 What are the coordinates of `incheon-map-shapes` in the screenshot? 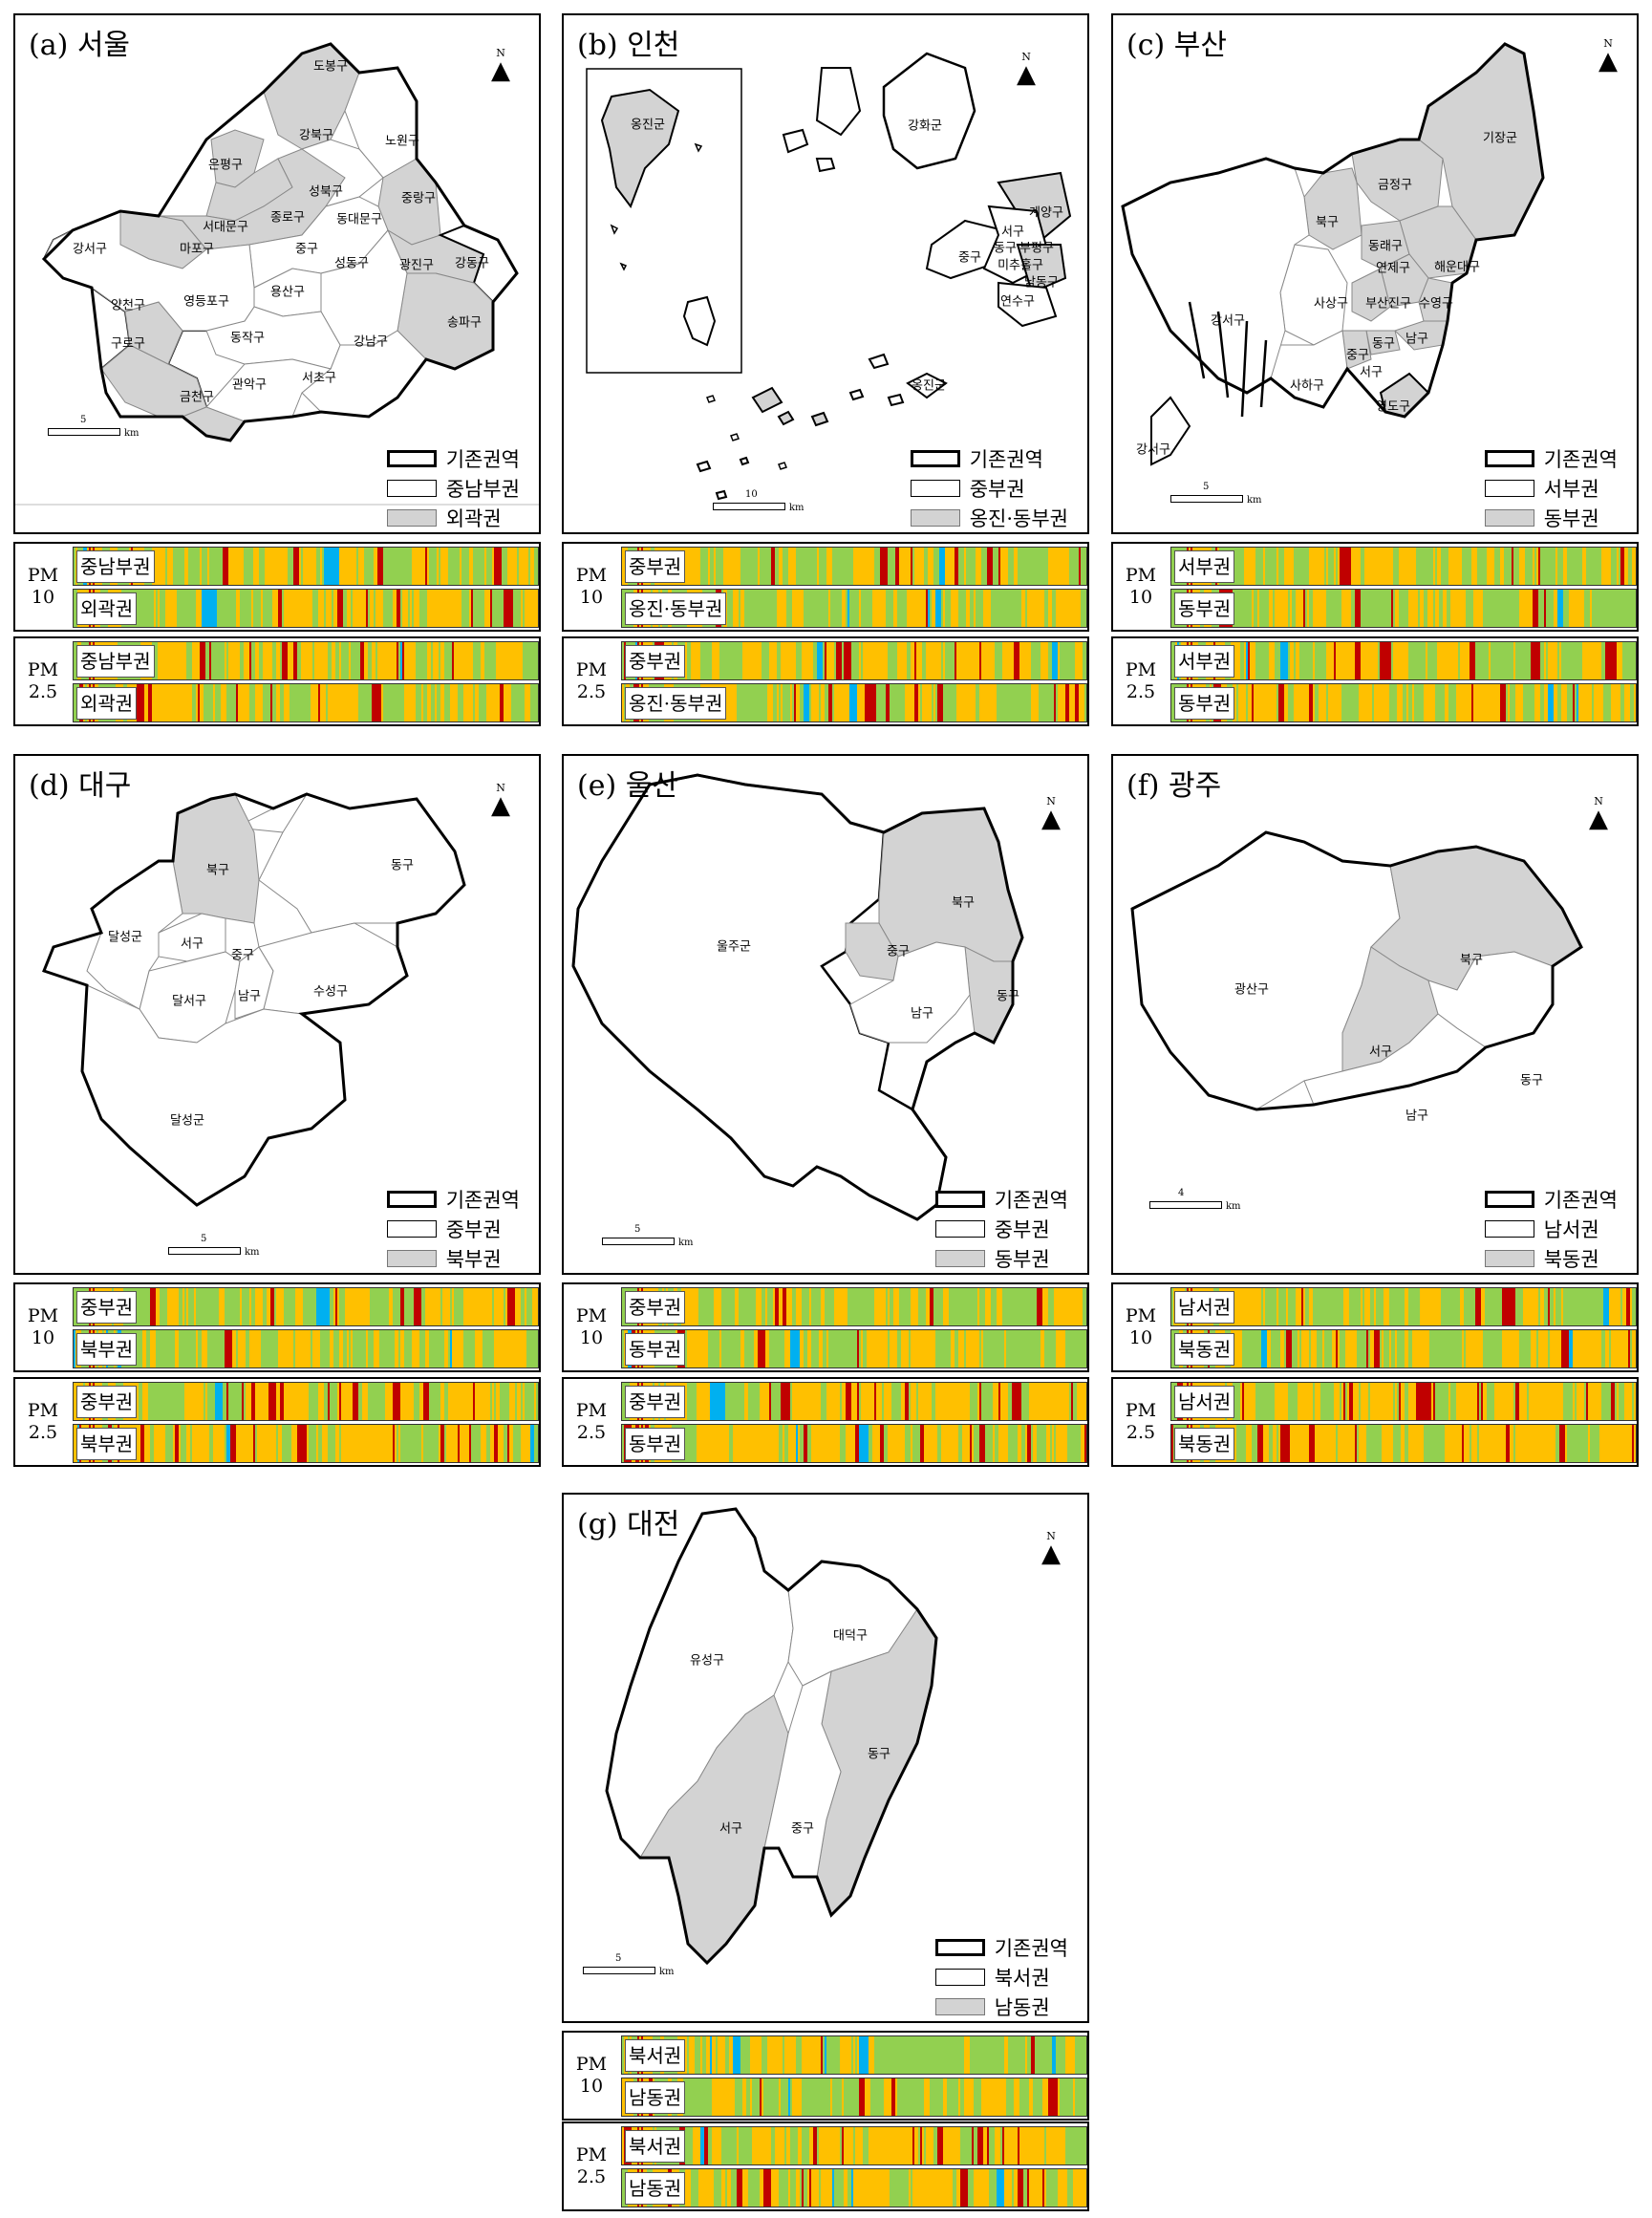 It's located at (829, 276).